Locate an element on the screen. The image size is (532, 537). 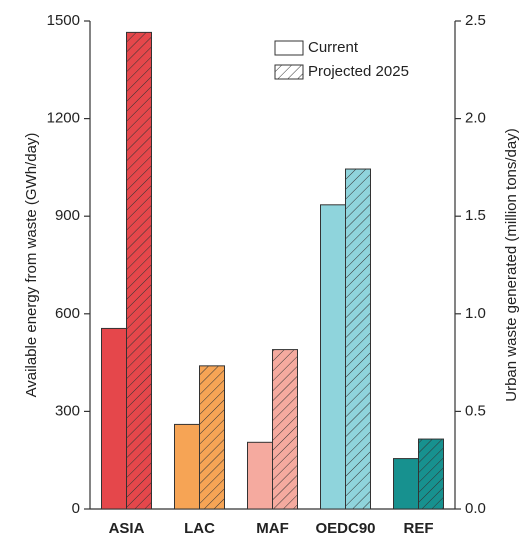
y2-tick-label: 1.0 is located at coordinates (475, 313).